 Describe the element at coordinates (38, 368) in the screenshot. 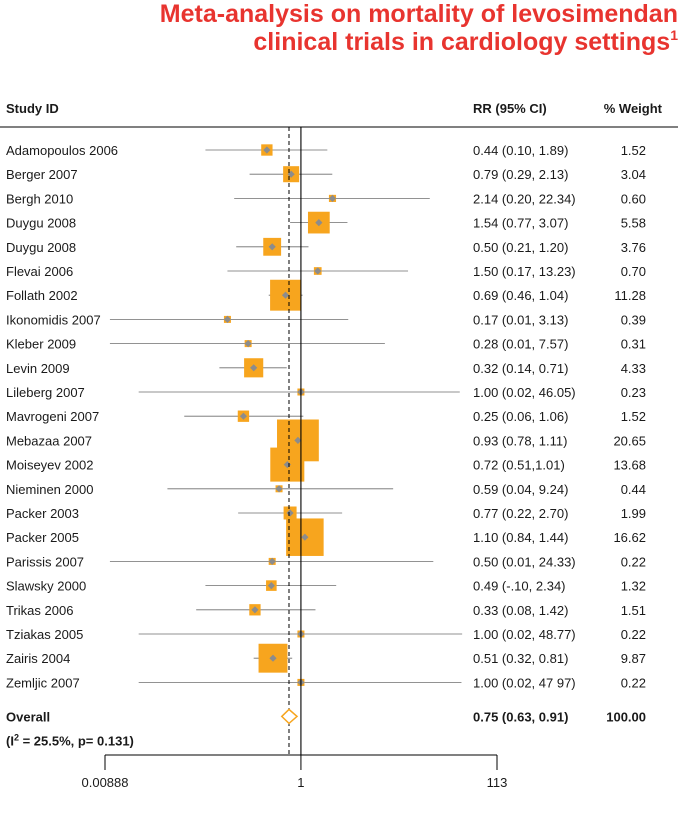

I see `study-name: Levin 2009` at that location.